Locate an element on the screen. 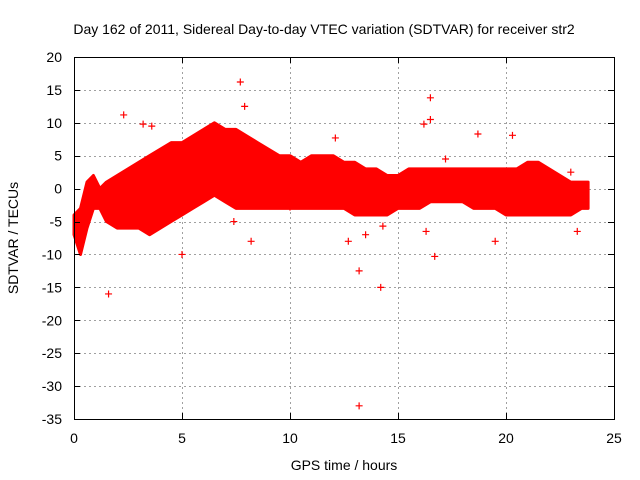 This screenshot has width=640, height=480. y-tick-label: 5 is located at coordinates (58, 156).